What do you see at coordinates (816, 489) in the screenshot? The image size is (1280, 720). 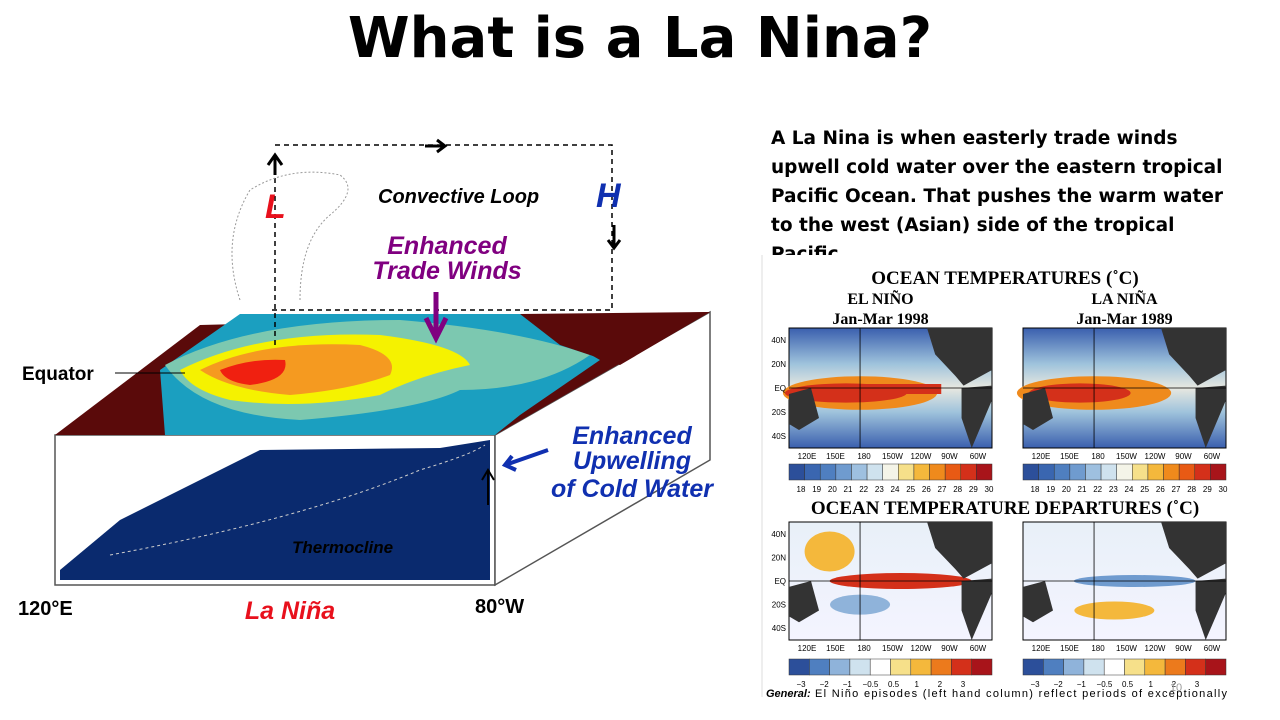 I see `colorbar-label: 19` at bounding box center [816, 489].